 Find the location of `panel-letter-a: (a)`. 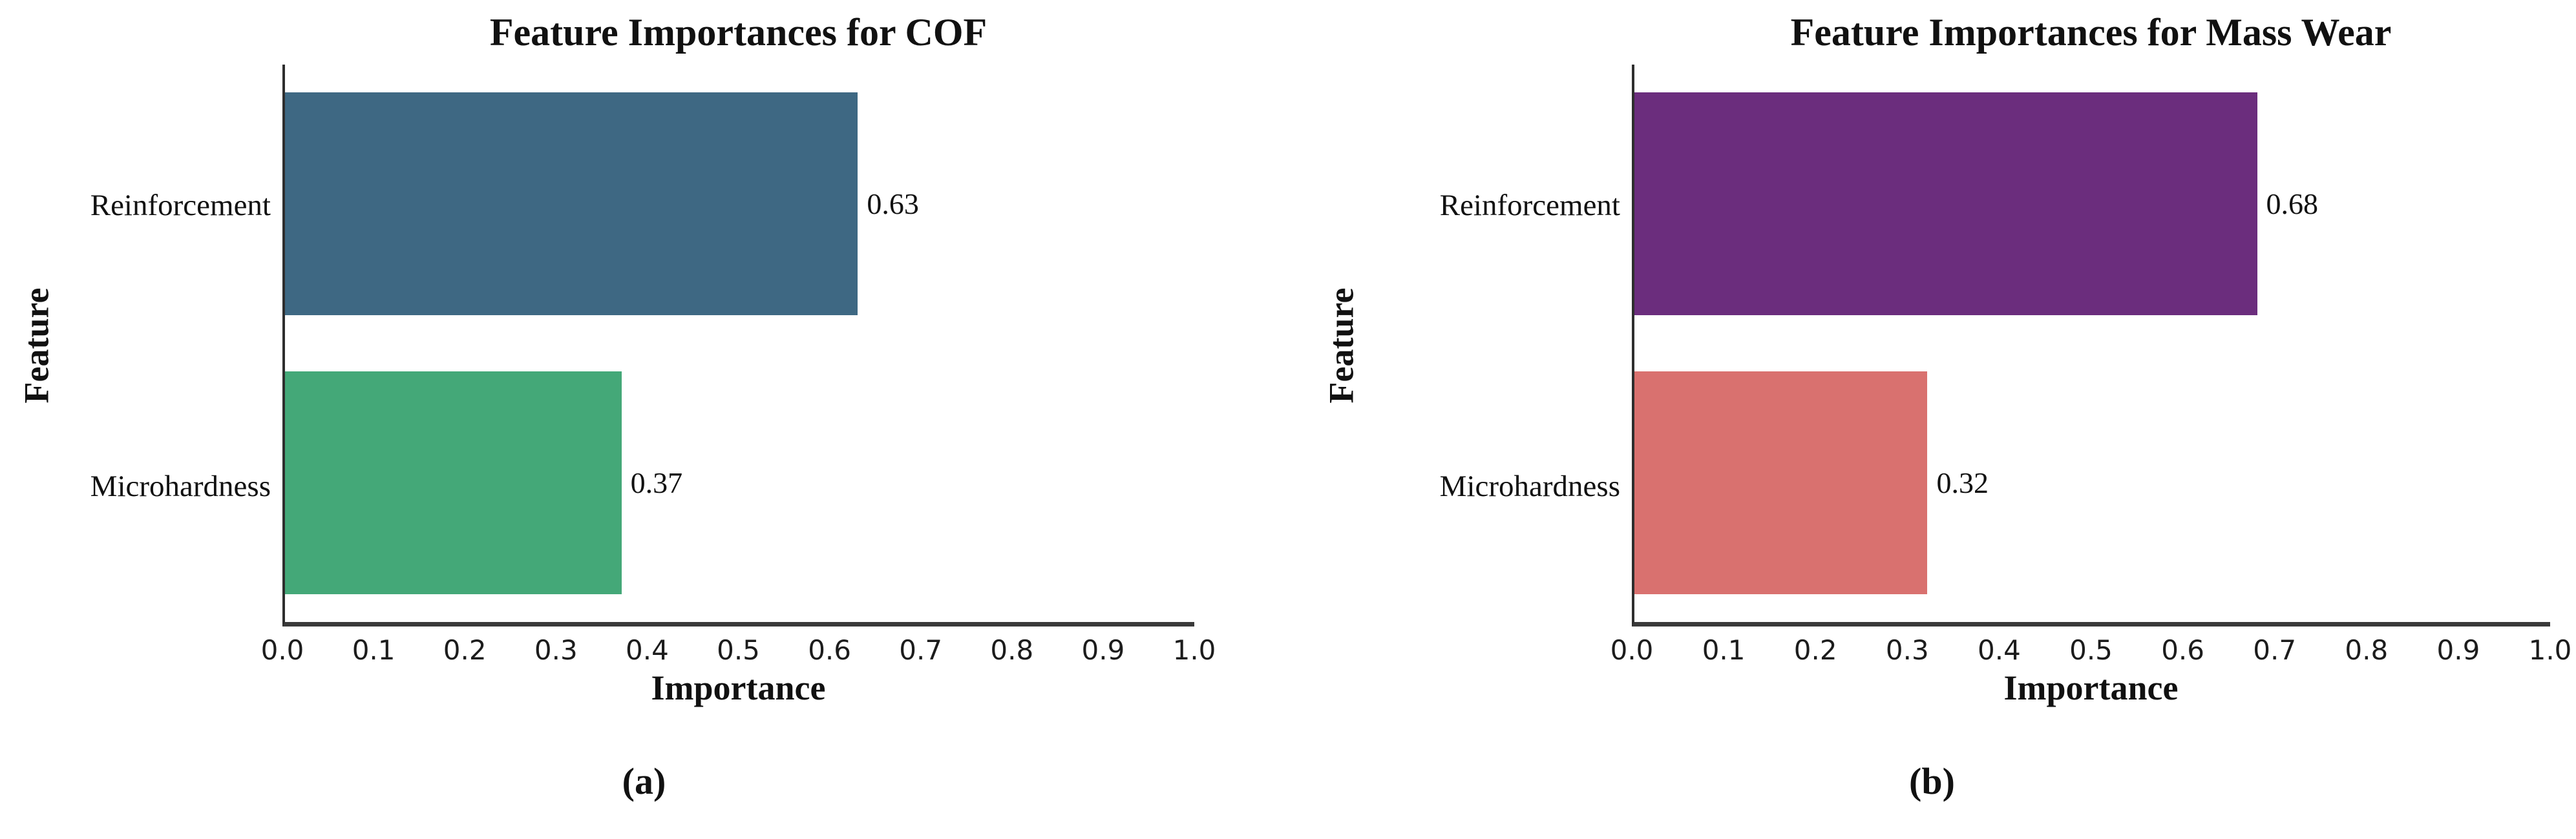

panel-letter-a: (a) is located at coordinates (644, 781).